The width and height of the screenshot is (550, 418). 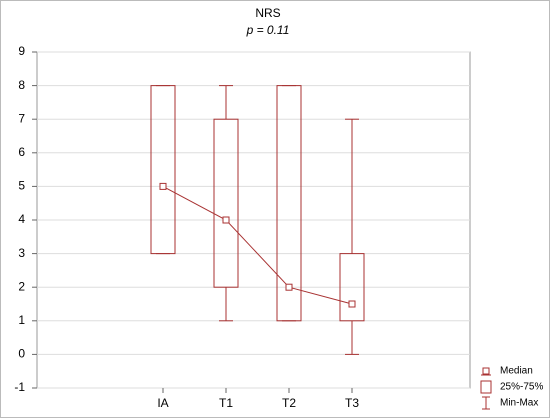 What do you see at coordinates (226, 403) in the screenshot?
I see `x-tick-label: T1` at bounding box center [226, 403].